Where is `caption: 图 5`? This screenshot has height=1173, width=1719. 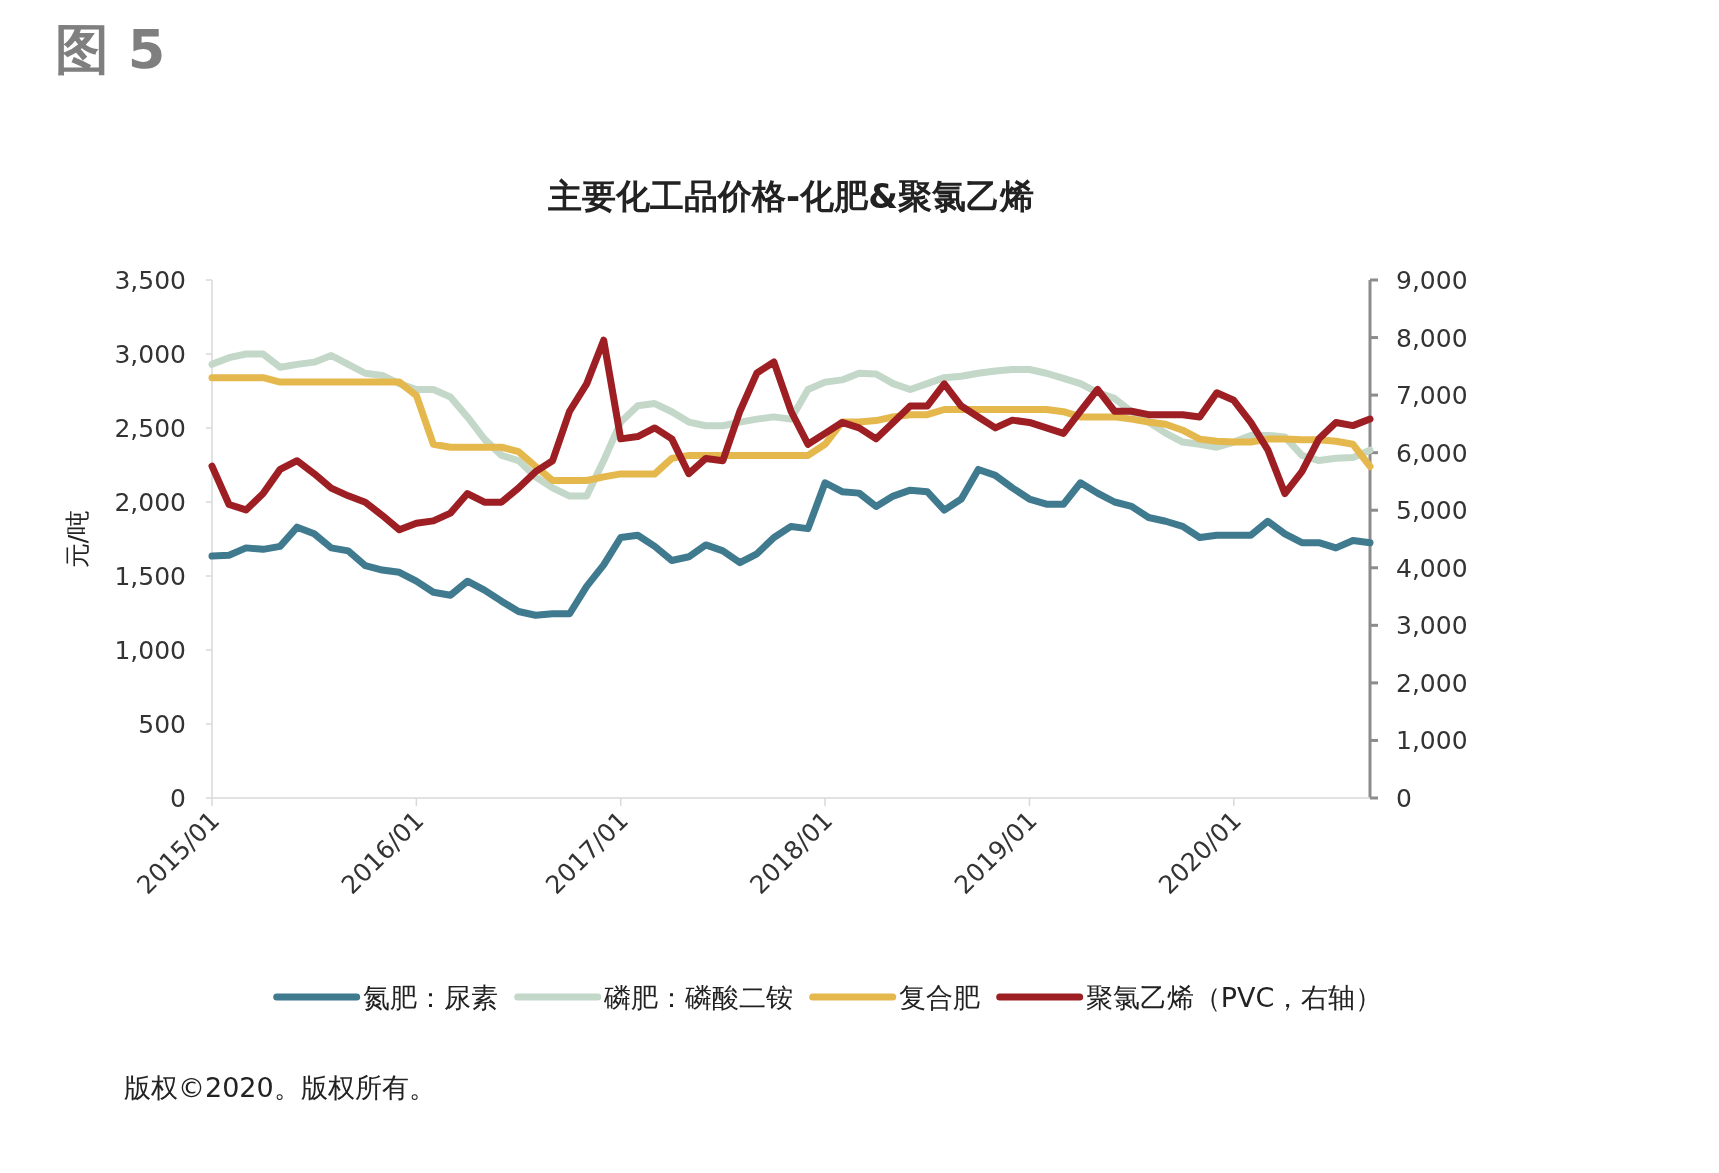
caption: 图 5 is located at coordinates (110, 49).